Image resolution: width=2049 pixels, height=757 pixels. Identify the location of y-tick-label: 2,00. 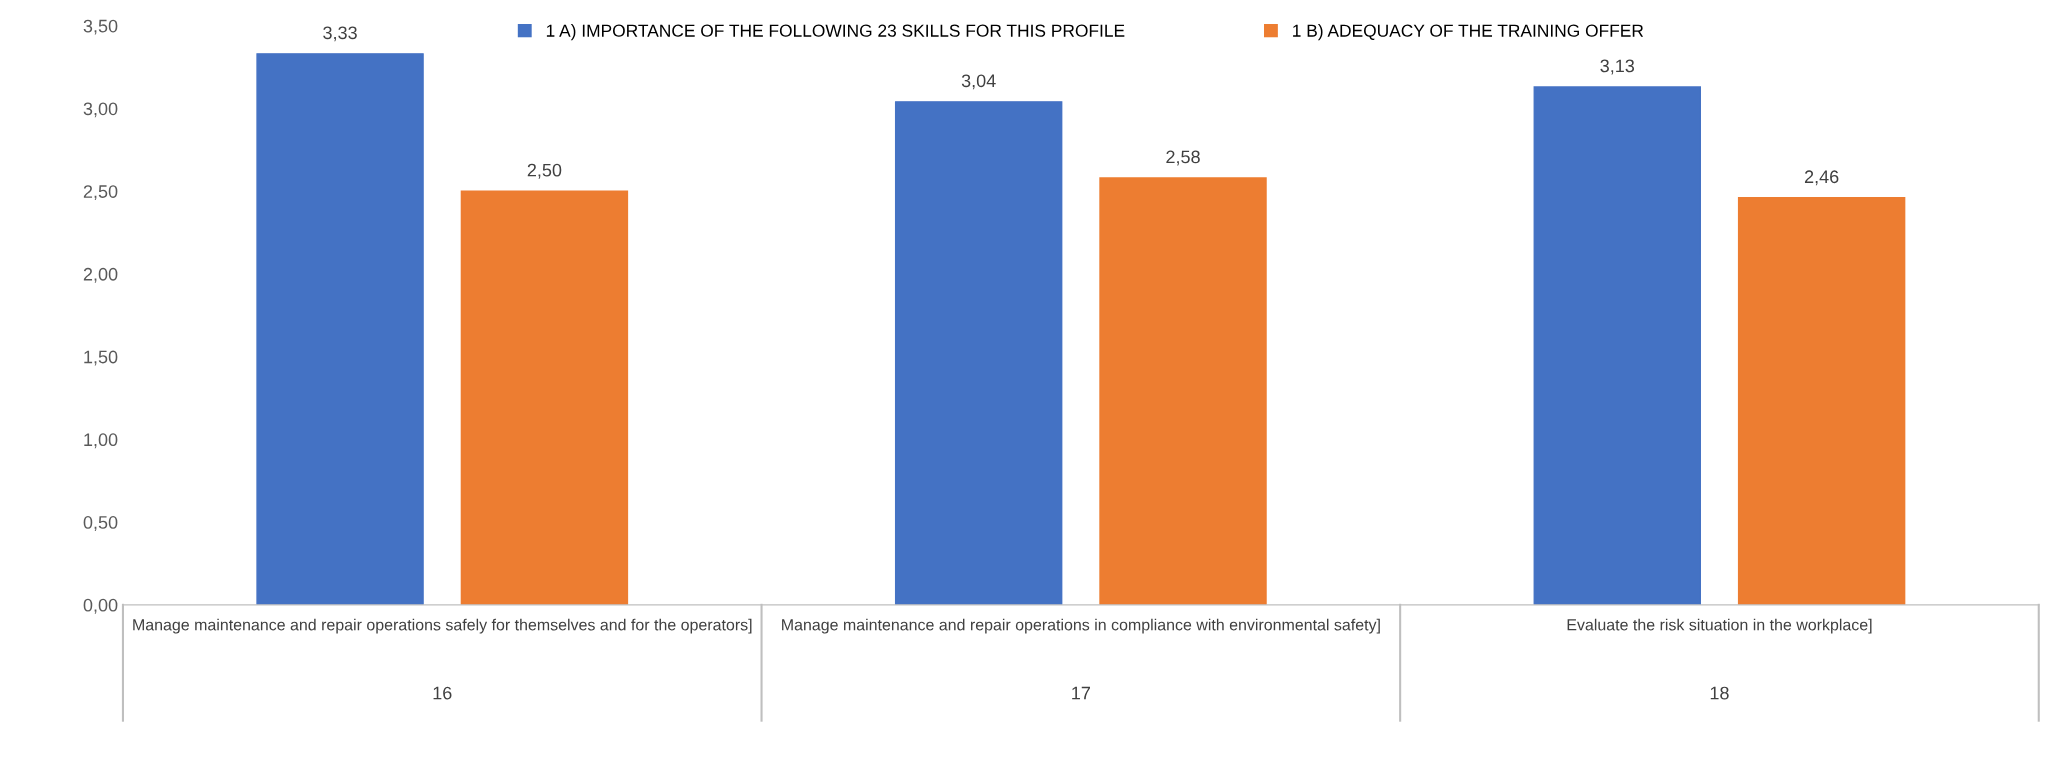
(100, 275).